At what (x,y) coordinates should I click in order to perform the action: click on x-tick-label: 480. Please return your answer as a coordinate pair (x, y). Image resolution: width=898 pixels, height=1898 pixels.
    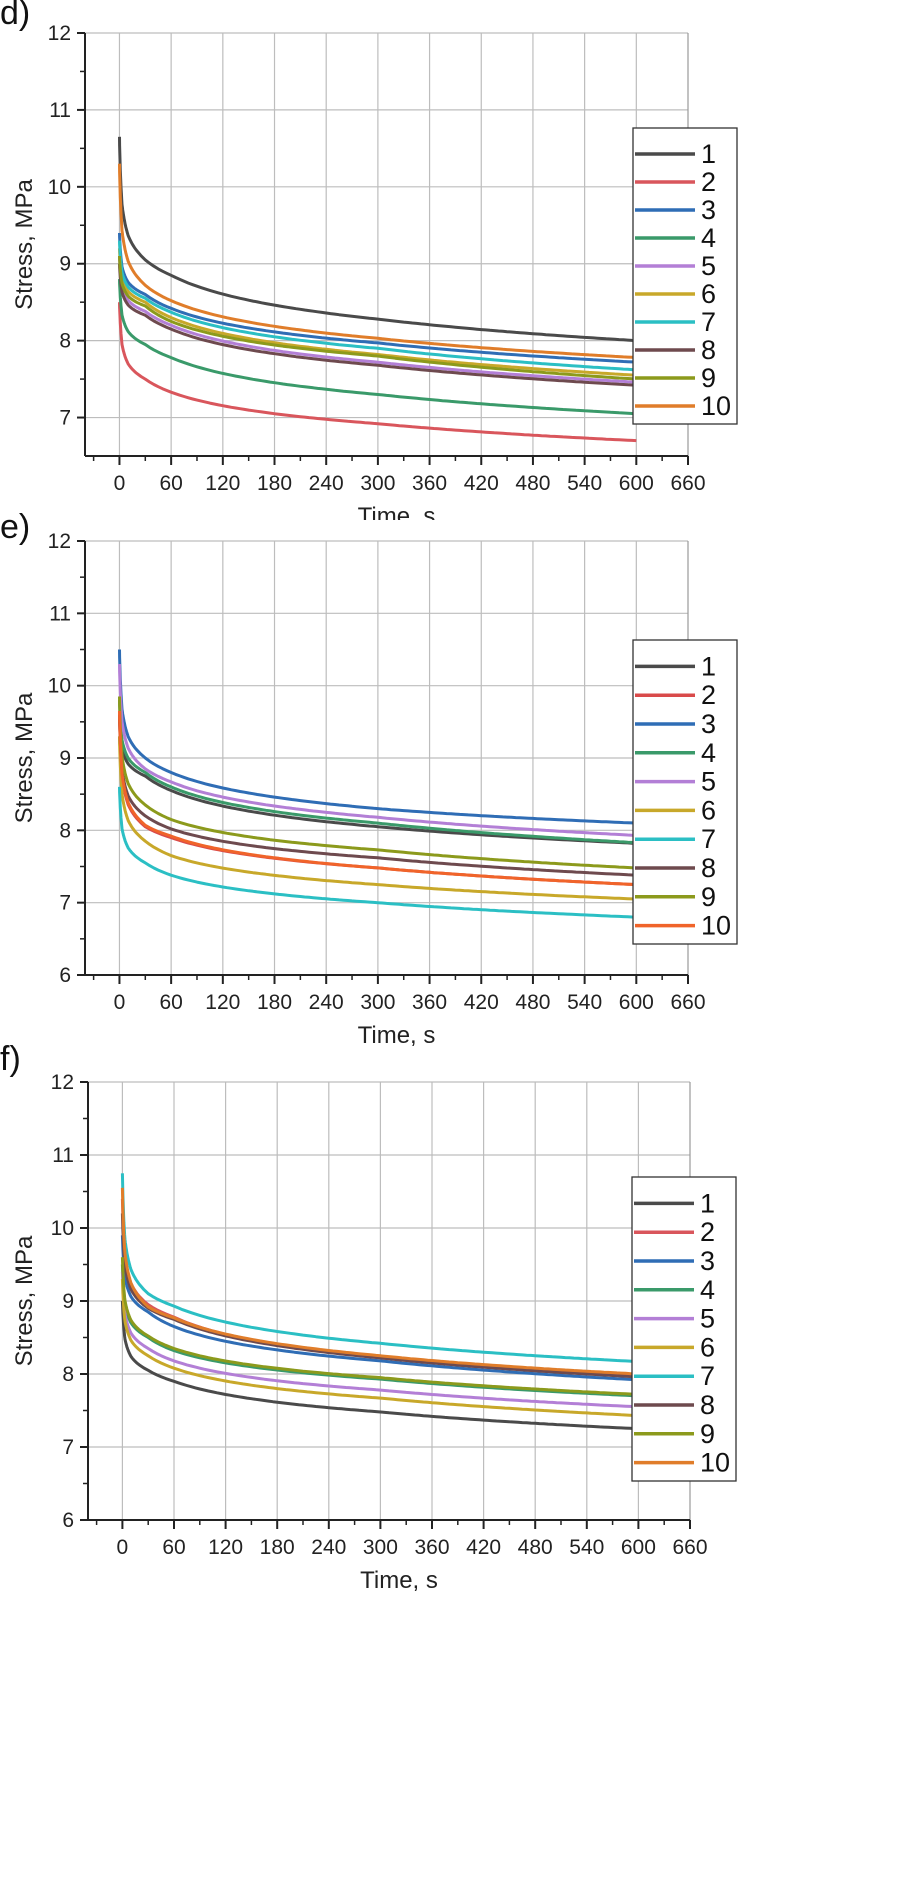
    Looking at the image, I should click on (535, 1547).